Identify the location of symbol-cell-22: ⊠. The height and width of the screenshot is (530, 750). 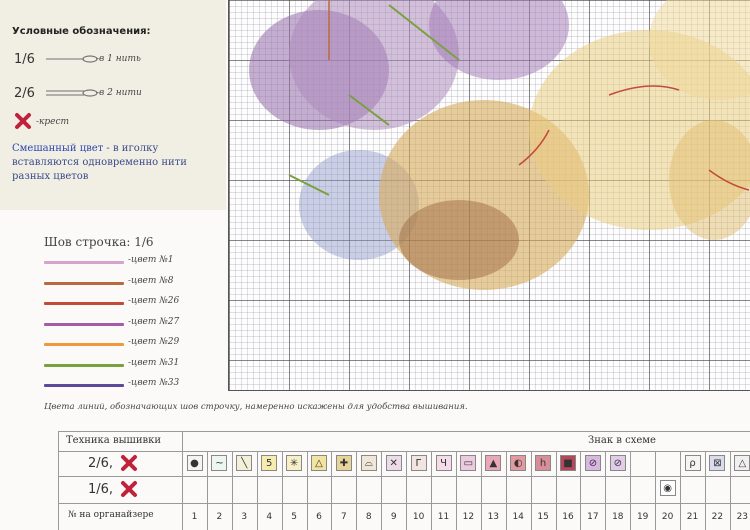
(717, 463).